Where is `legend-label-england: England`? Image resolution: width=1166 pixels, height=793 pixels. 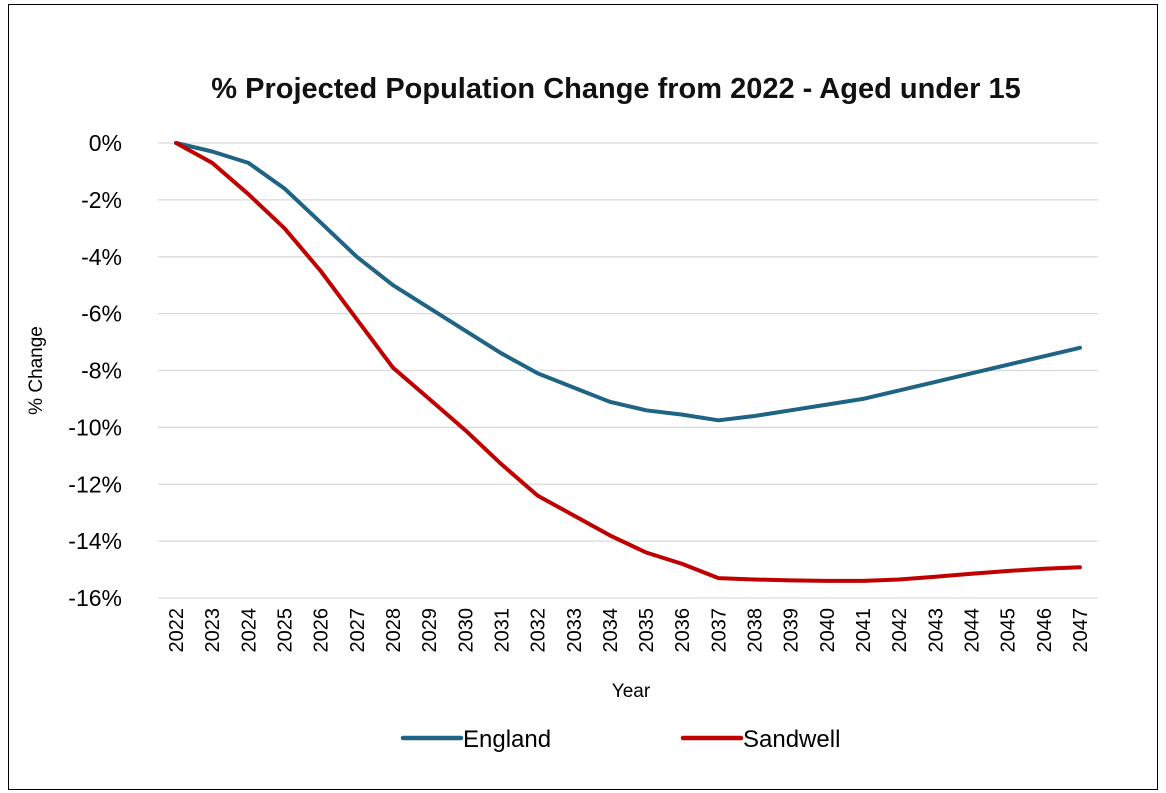 legend-label-england: England is located at coordinates (507, 739).